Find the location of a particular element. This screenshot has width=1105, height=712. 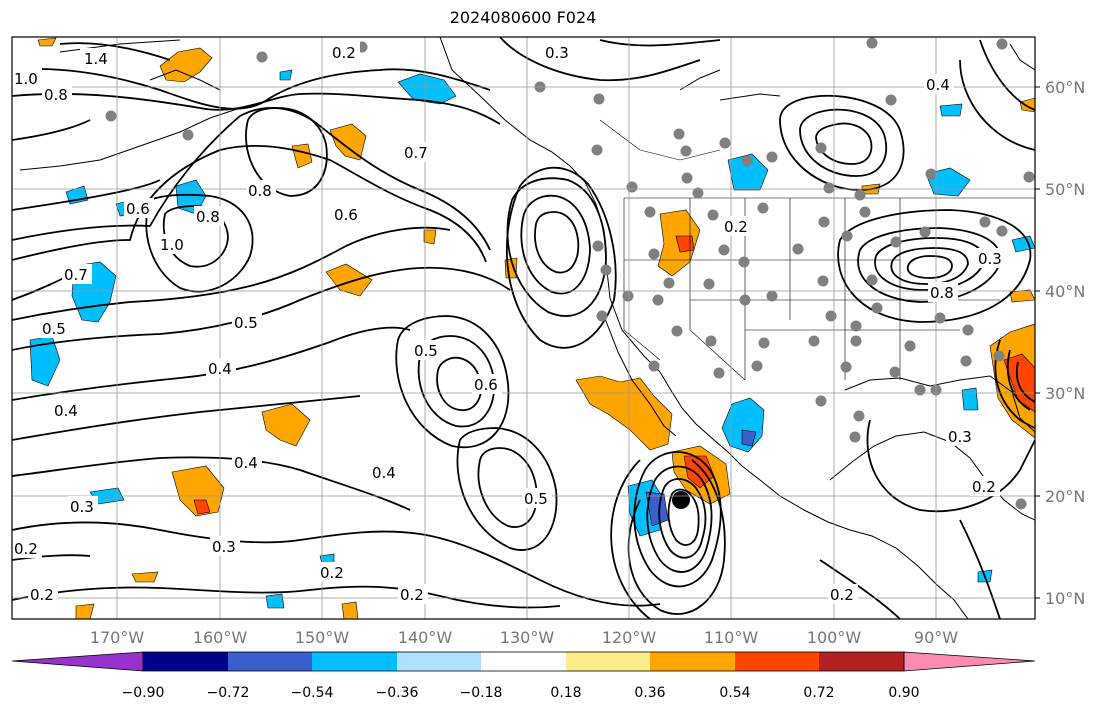

colorbar-label: −0.90 is located at coordinates (143, 693).